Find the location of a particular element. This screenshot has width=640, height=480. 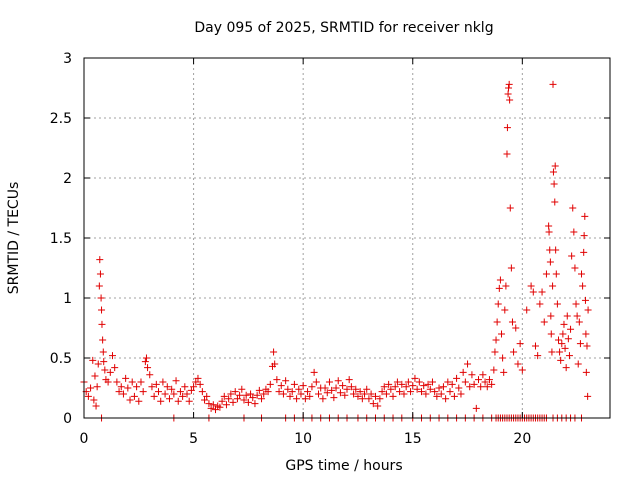

x-tick-label: 5 is located at coordinates (193, 439).